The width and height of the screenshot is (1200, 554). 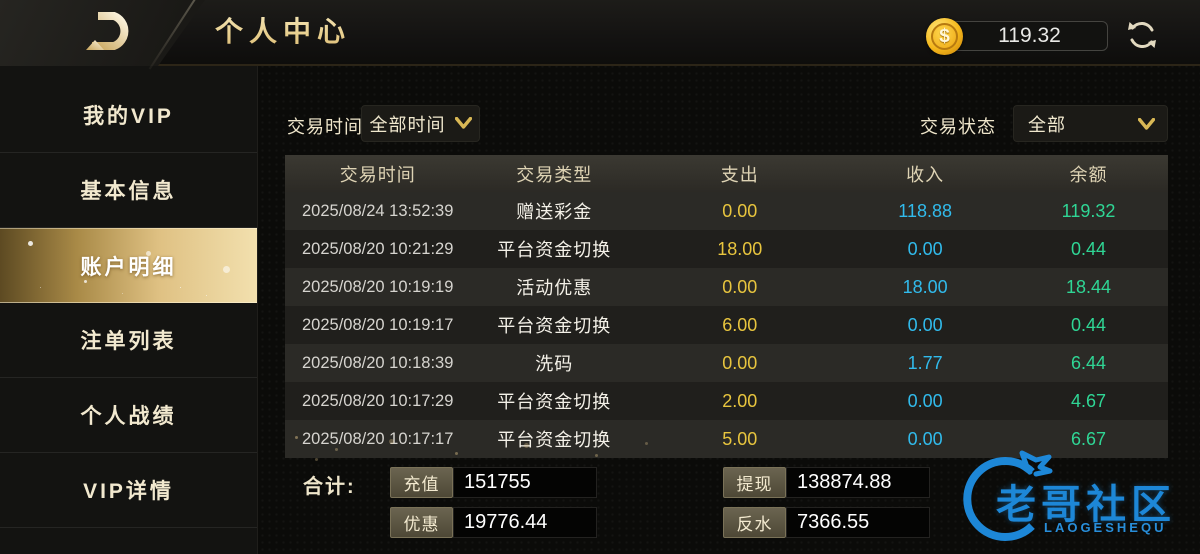 I want to click on balance-group: $ 119.32, so click(x=1043, y=36).